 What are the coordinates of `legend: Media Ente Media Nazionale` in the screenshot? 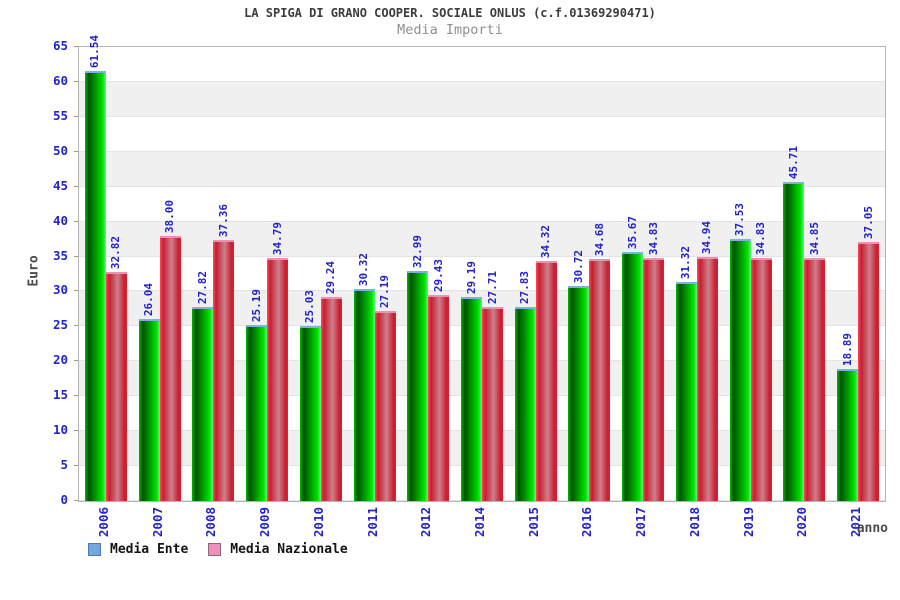 It's located at (228, 549).